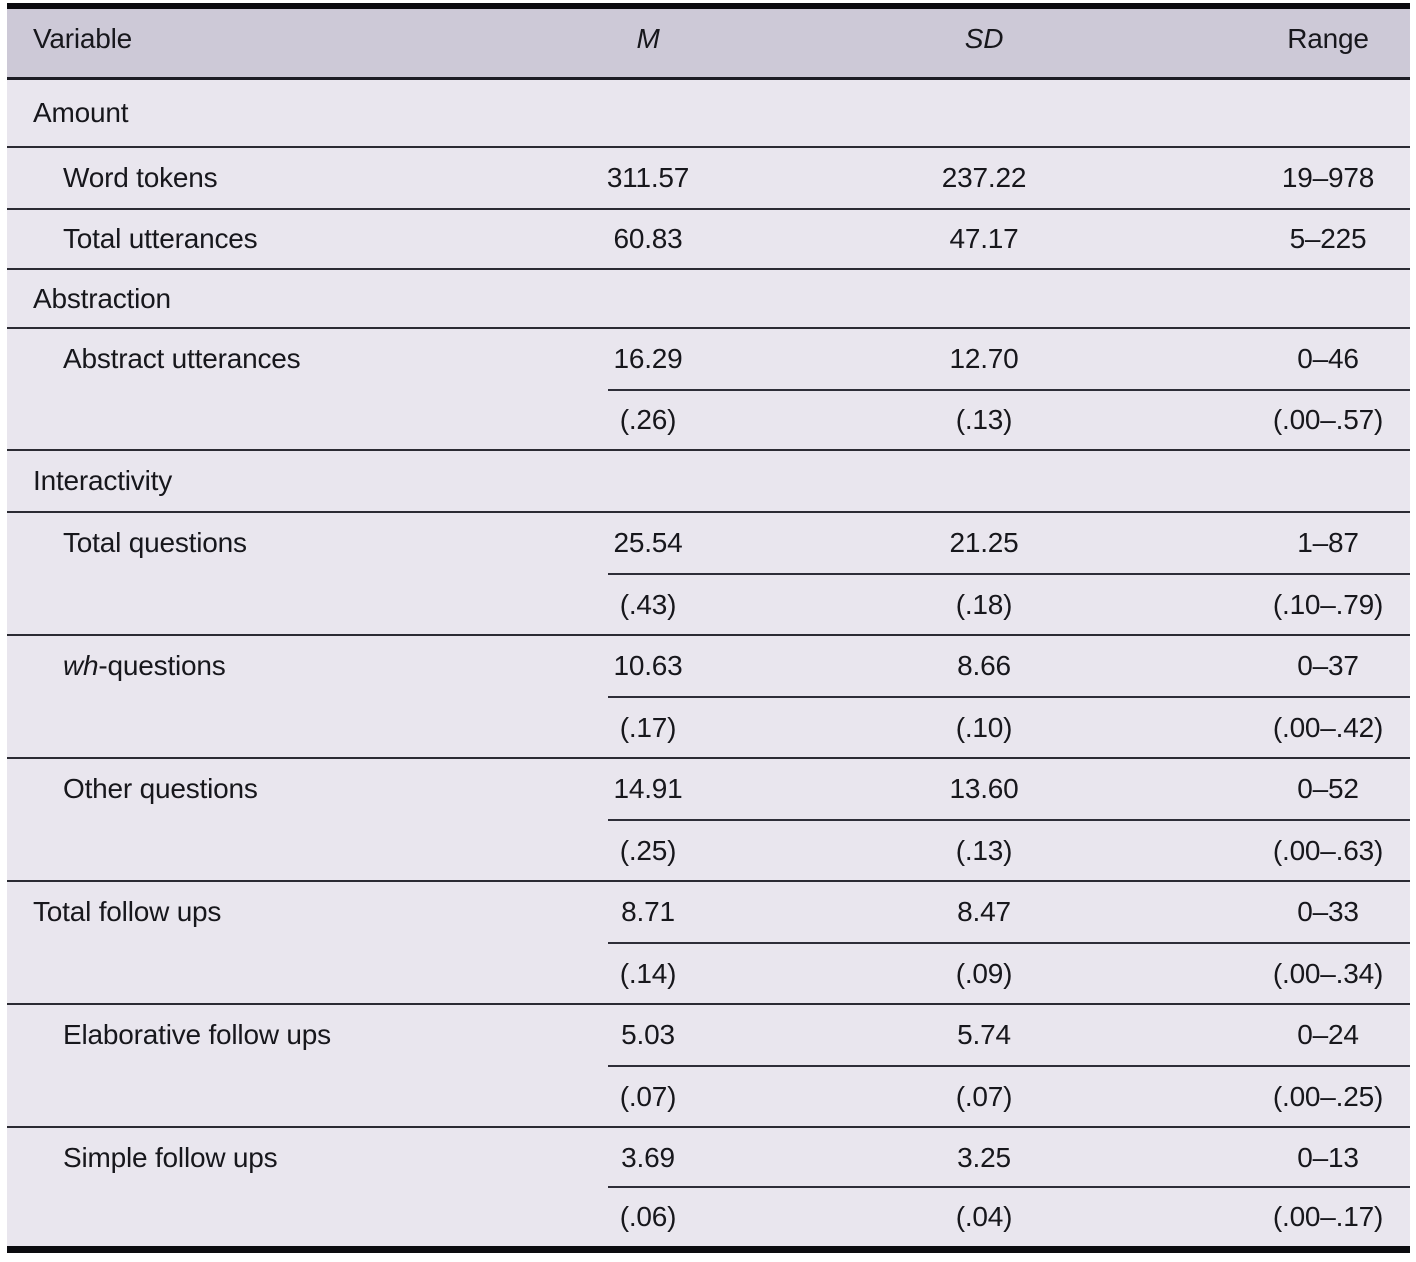 Image resolution: width=1416 pixels, height=1262 pixels. What do you see at coordinates (708, 299) in the screenshot?
I see `section-row-abstraction: Abstraction` at bounding box center [708, 299].